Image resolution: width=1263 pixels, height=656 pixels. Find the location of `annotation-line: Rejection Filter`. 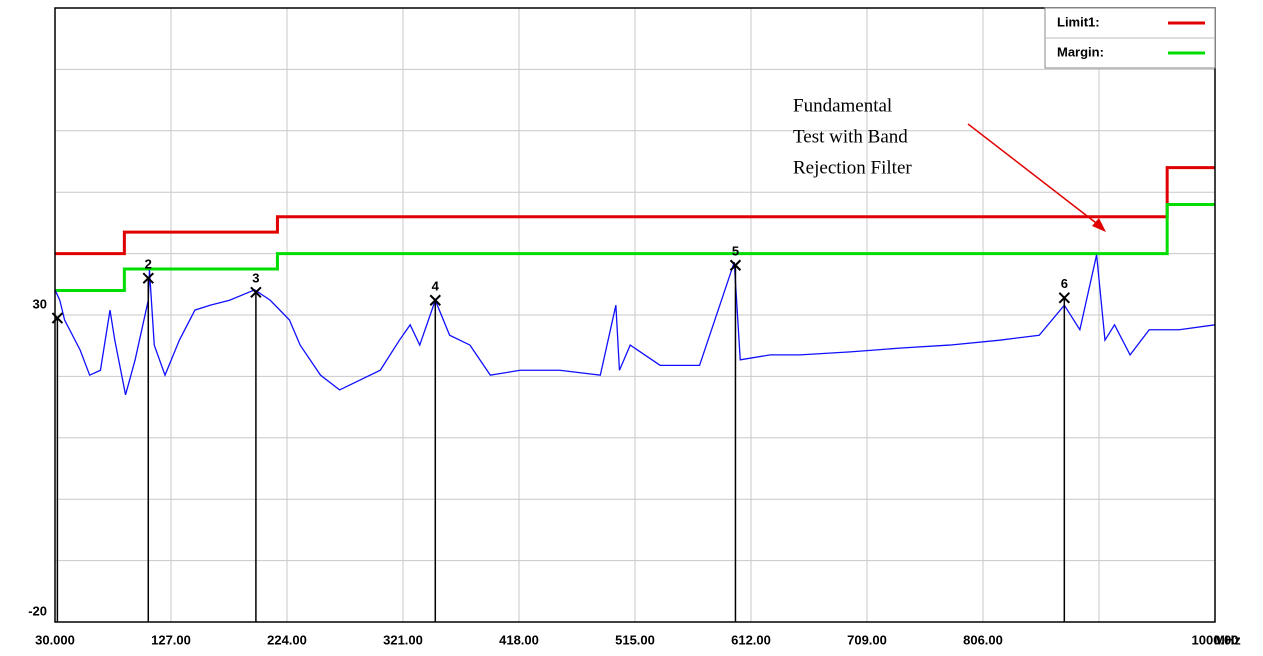

annotation-line: Rejection Filter is located at coordinates (852, 167).